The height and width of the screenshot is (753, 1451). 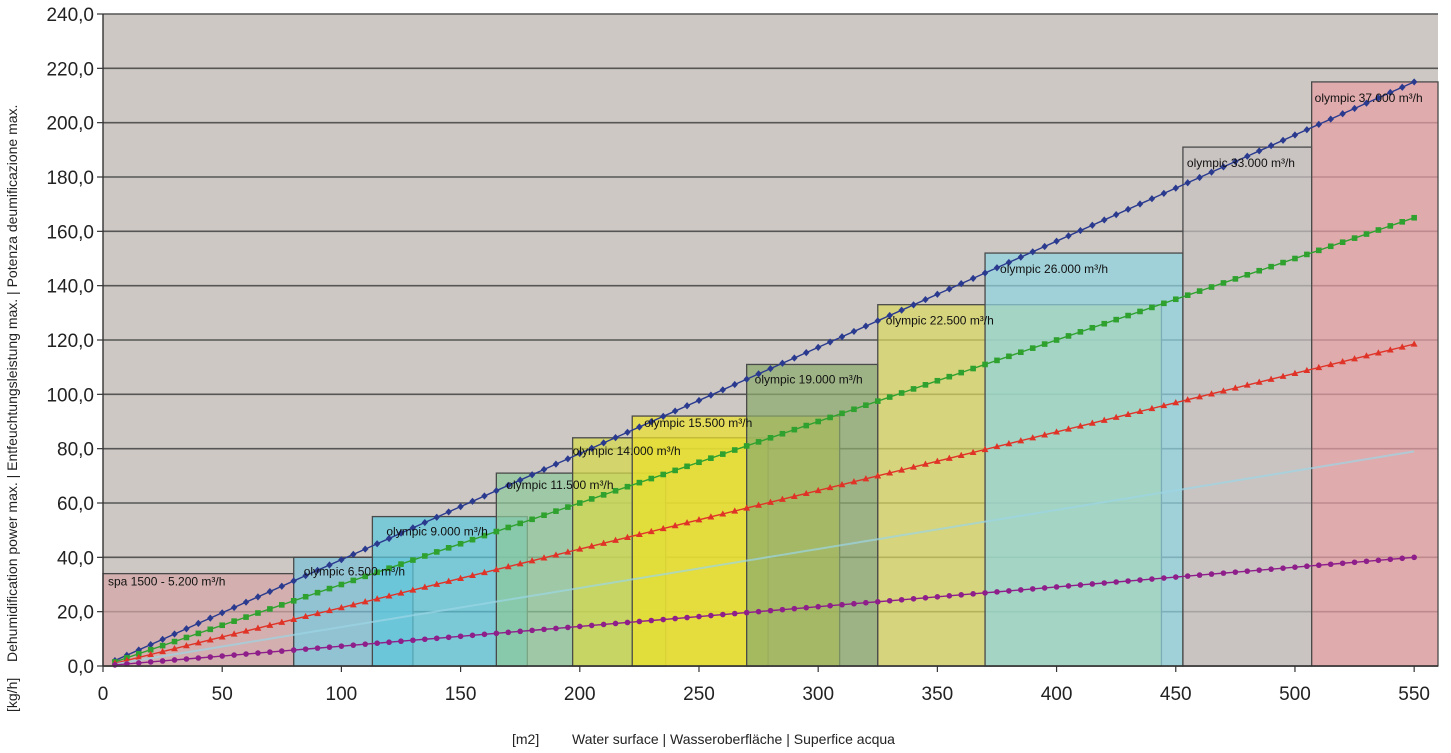 What do you see at coordinates (70, 395) in the screenshot?
I see `y-tick-label: 100,0` at bounding box center [70, 395].